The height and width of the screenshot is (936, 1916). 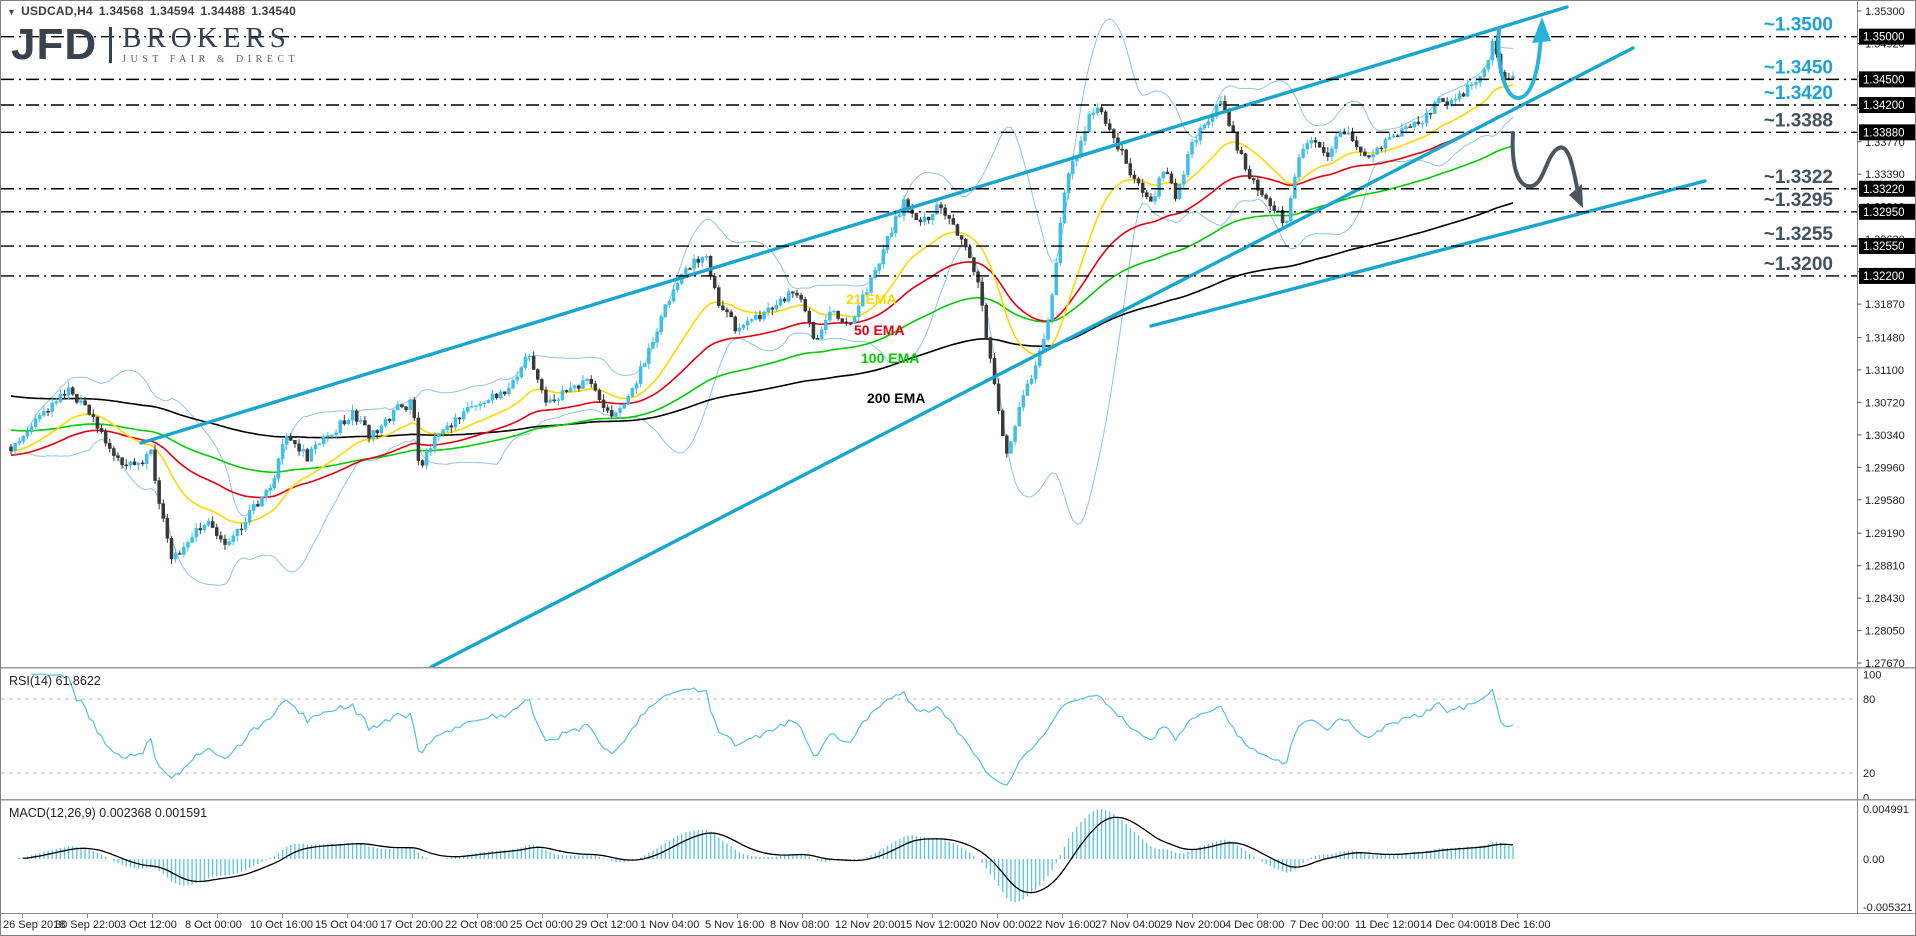 What do you see at coordinates (172, 11) in the screenshot?
I see `quote-high: 1.34594` at bounding box center [172, 11].